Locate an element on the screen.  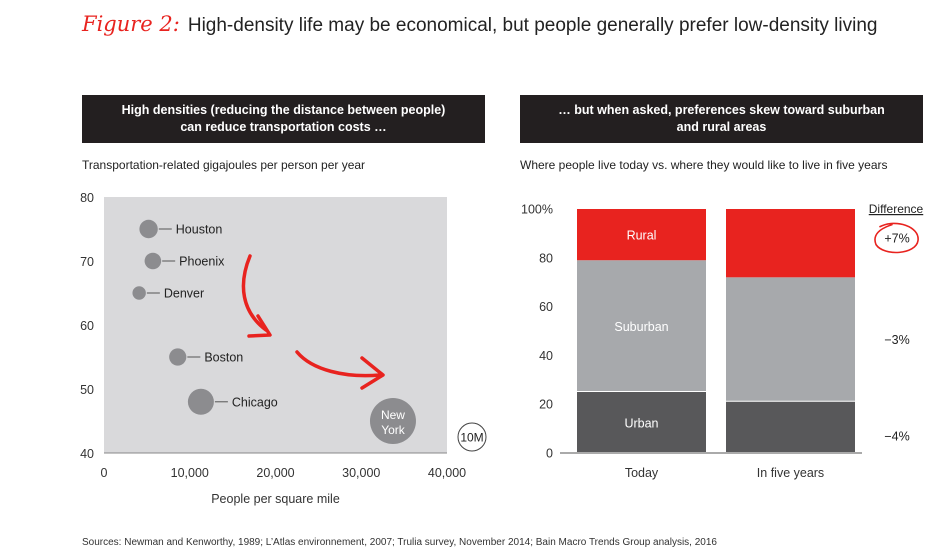
bubble-boston is located at coordinates (178, 357).